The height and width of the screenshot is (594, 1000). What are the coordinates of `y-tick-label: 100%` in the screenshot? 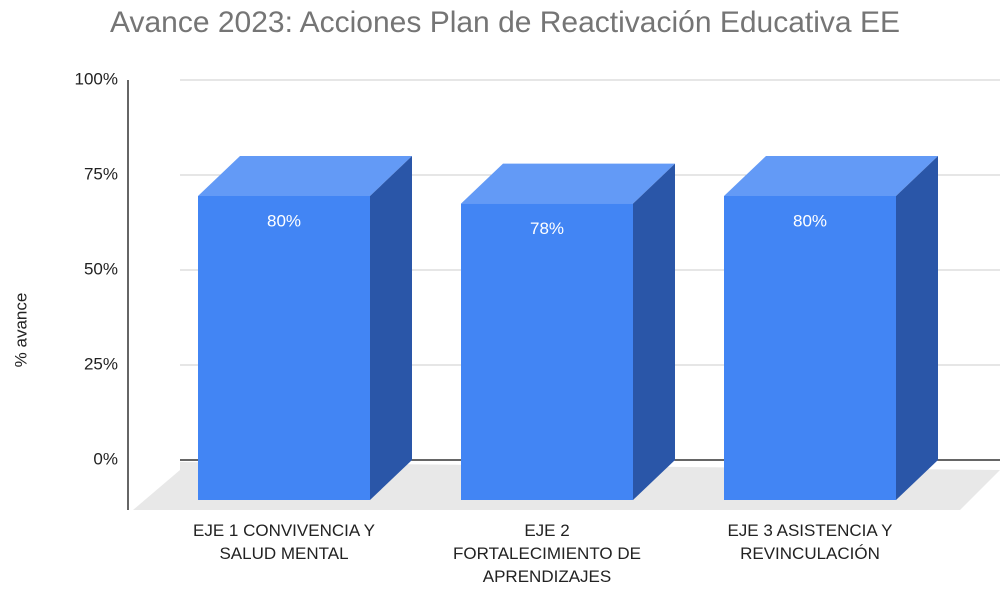 It's located at (96, 78).